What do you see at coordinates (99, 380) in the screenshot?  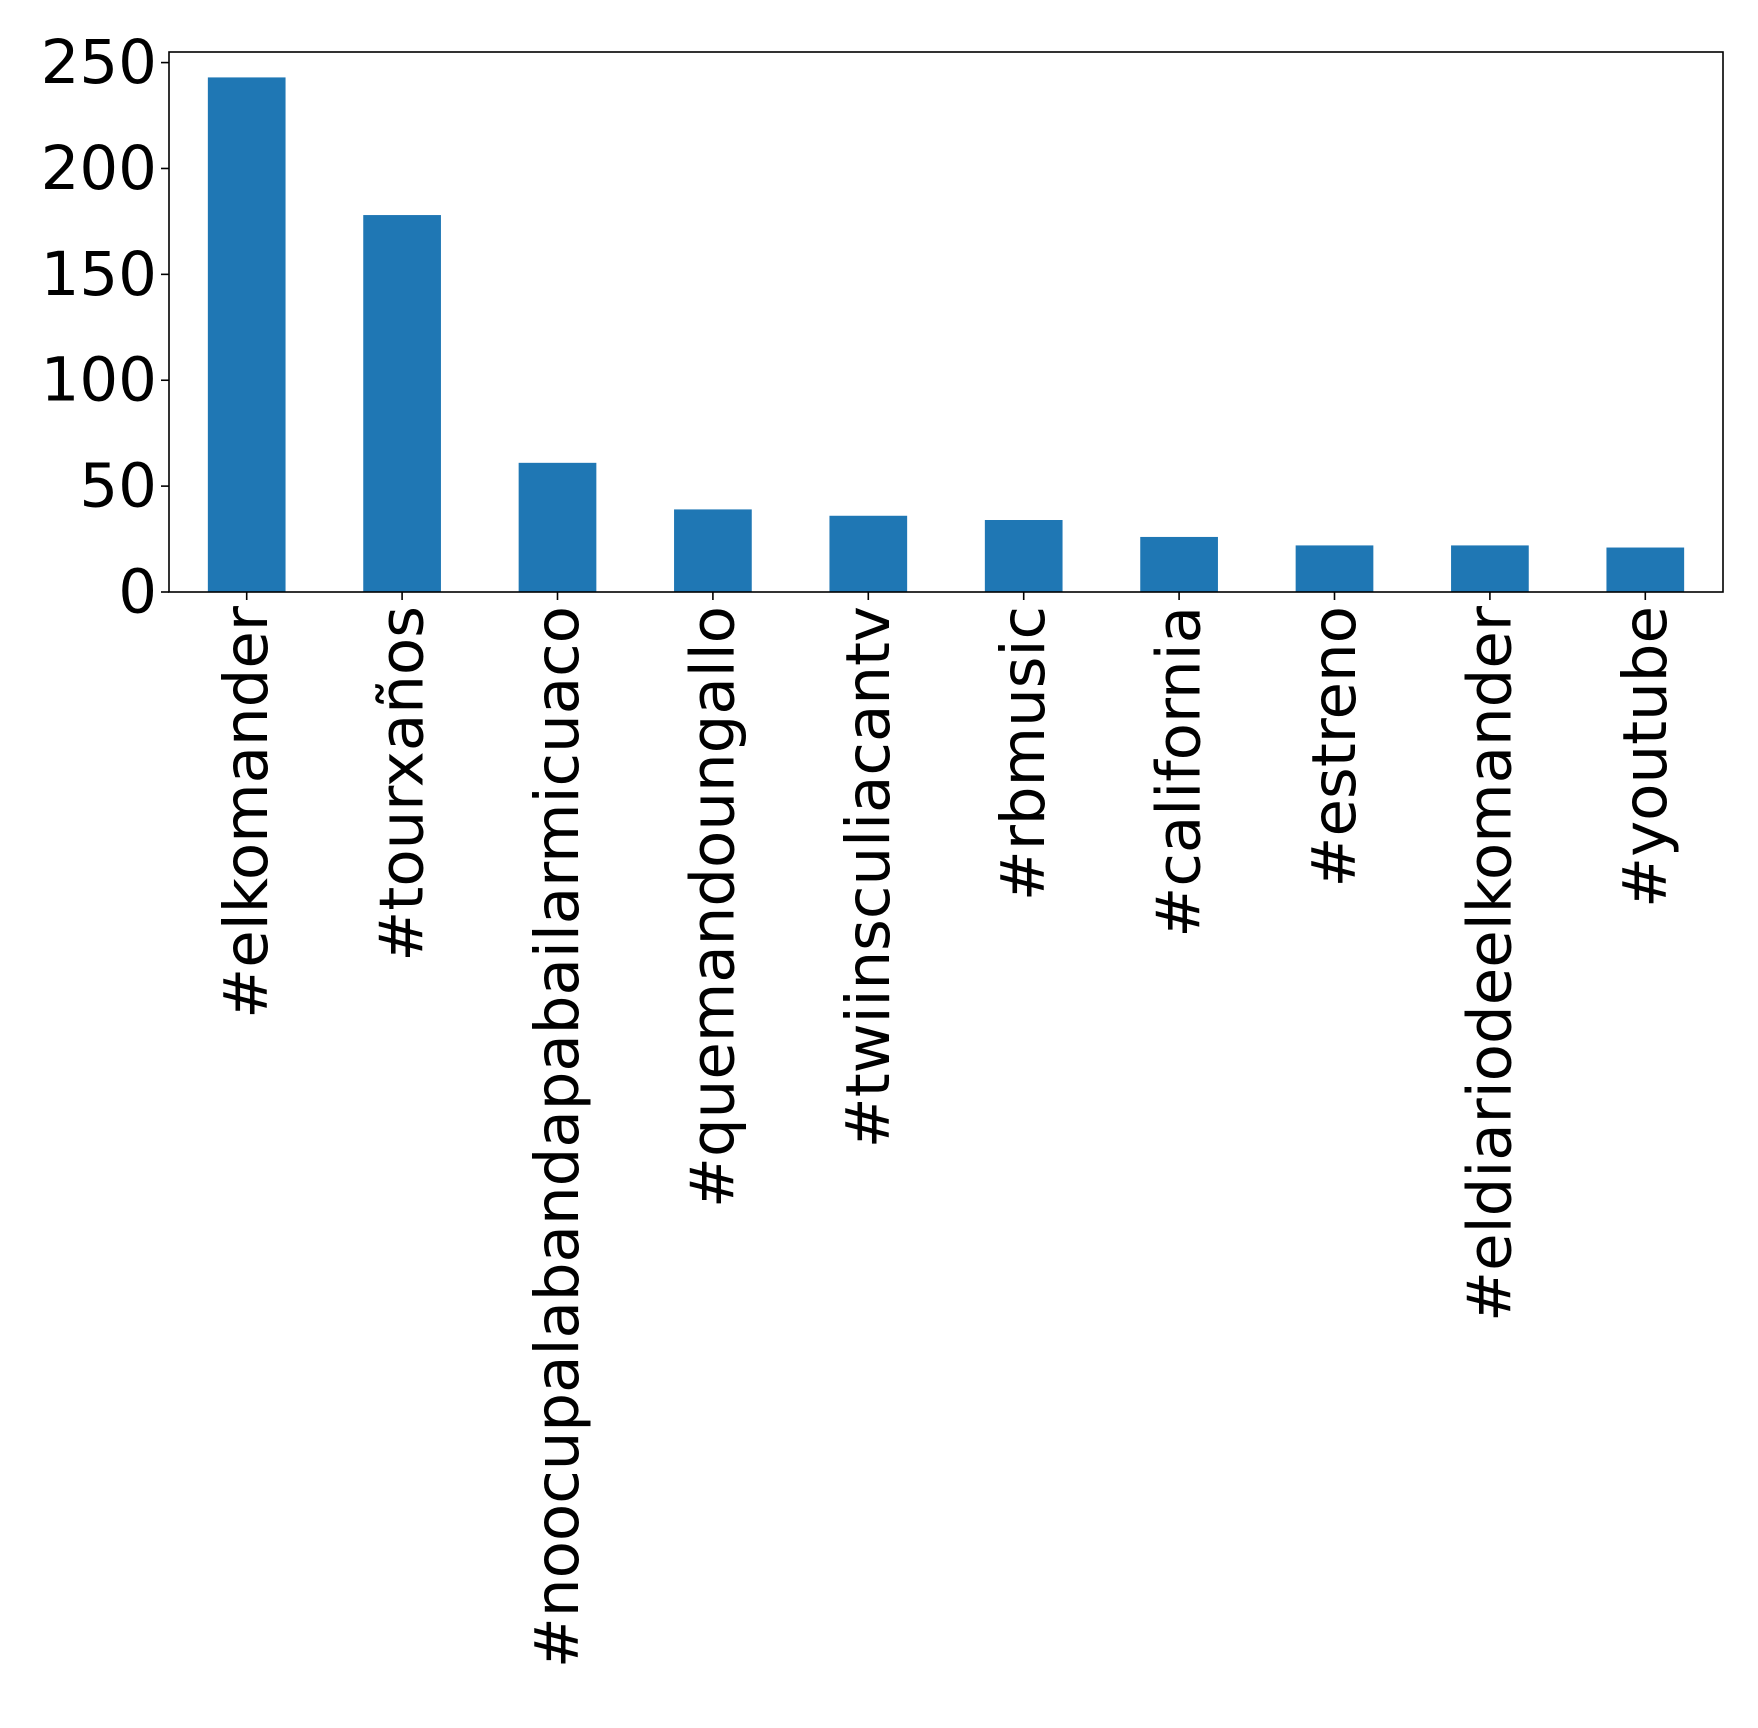 I see `y-tick-label: 100` at bounding box center [99, 380].